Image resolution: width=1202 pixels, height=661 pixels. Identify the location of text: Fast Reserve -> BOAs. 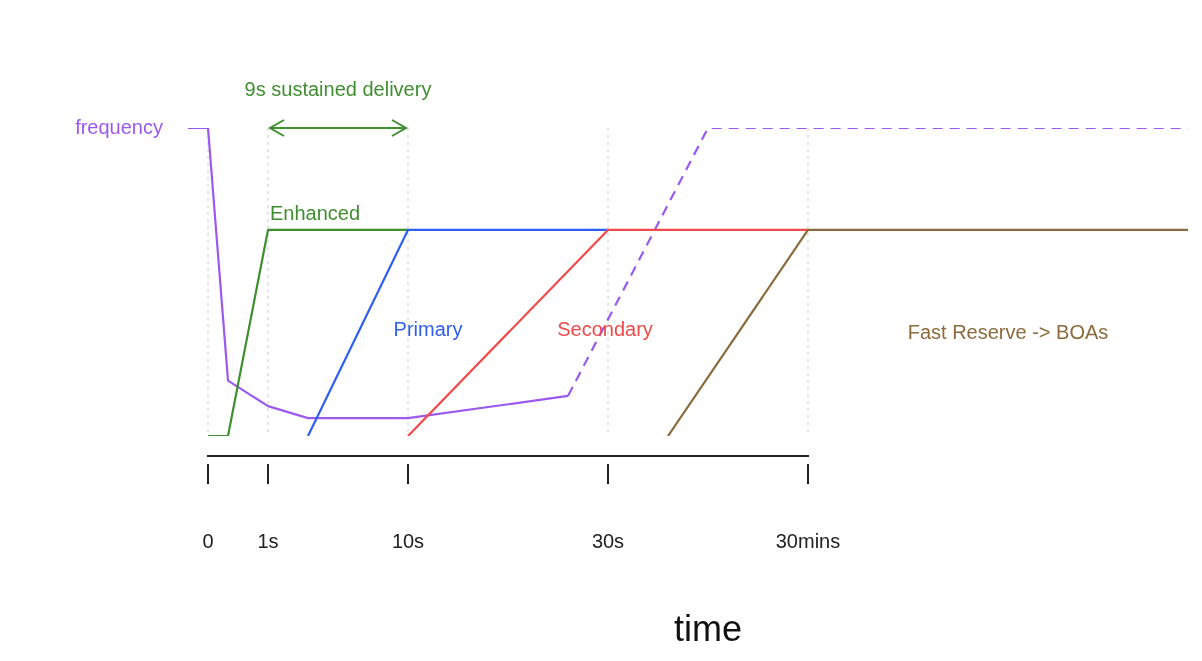
(1008, 332).